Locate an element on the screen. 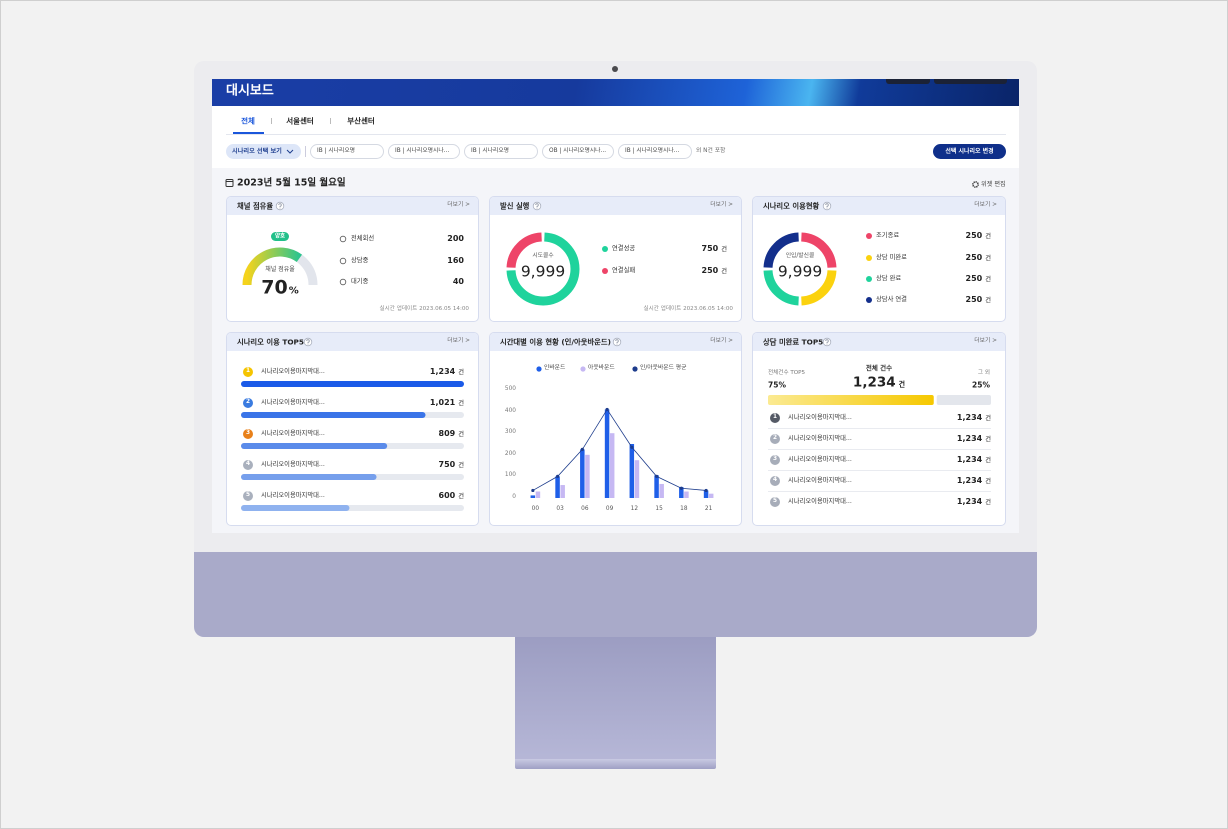  text: 1 is located at coordinates (248, 371).